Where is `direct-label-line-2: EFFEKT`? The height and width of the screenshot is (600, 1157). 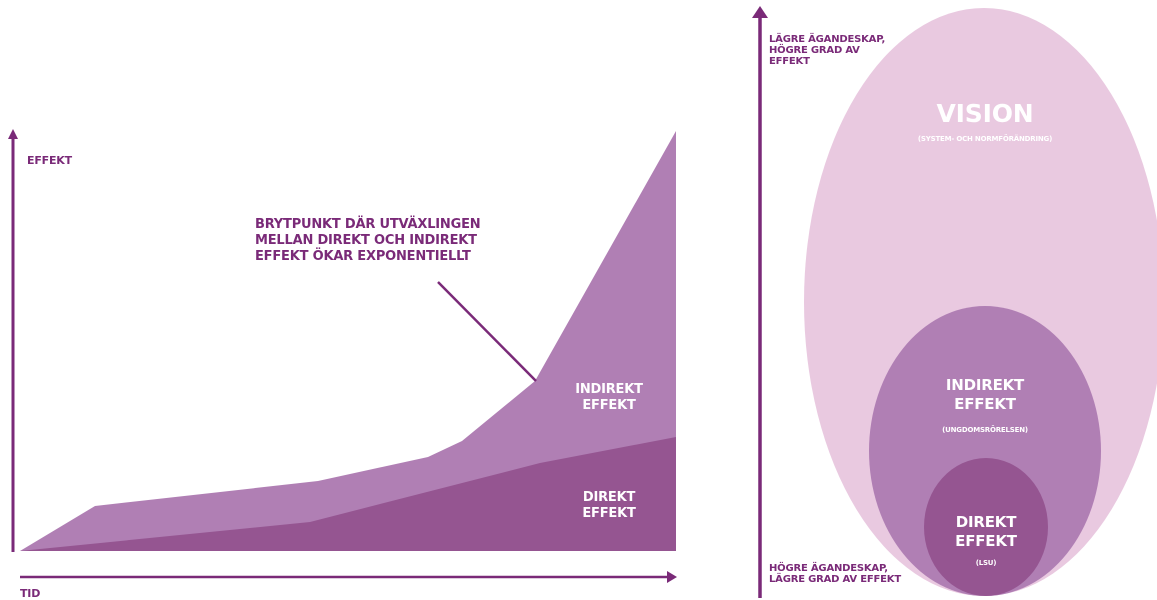
direct-label-line-2: EFFEKT is located at coordinates (609, 513).